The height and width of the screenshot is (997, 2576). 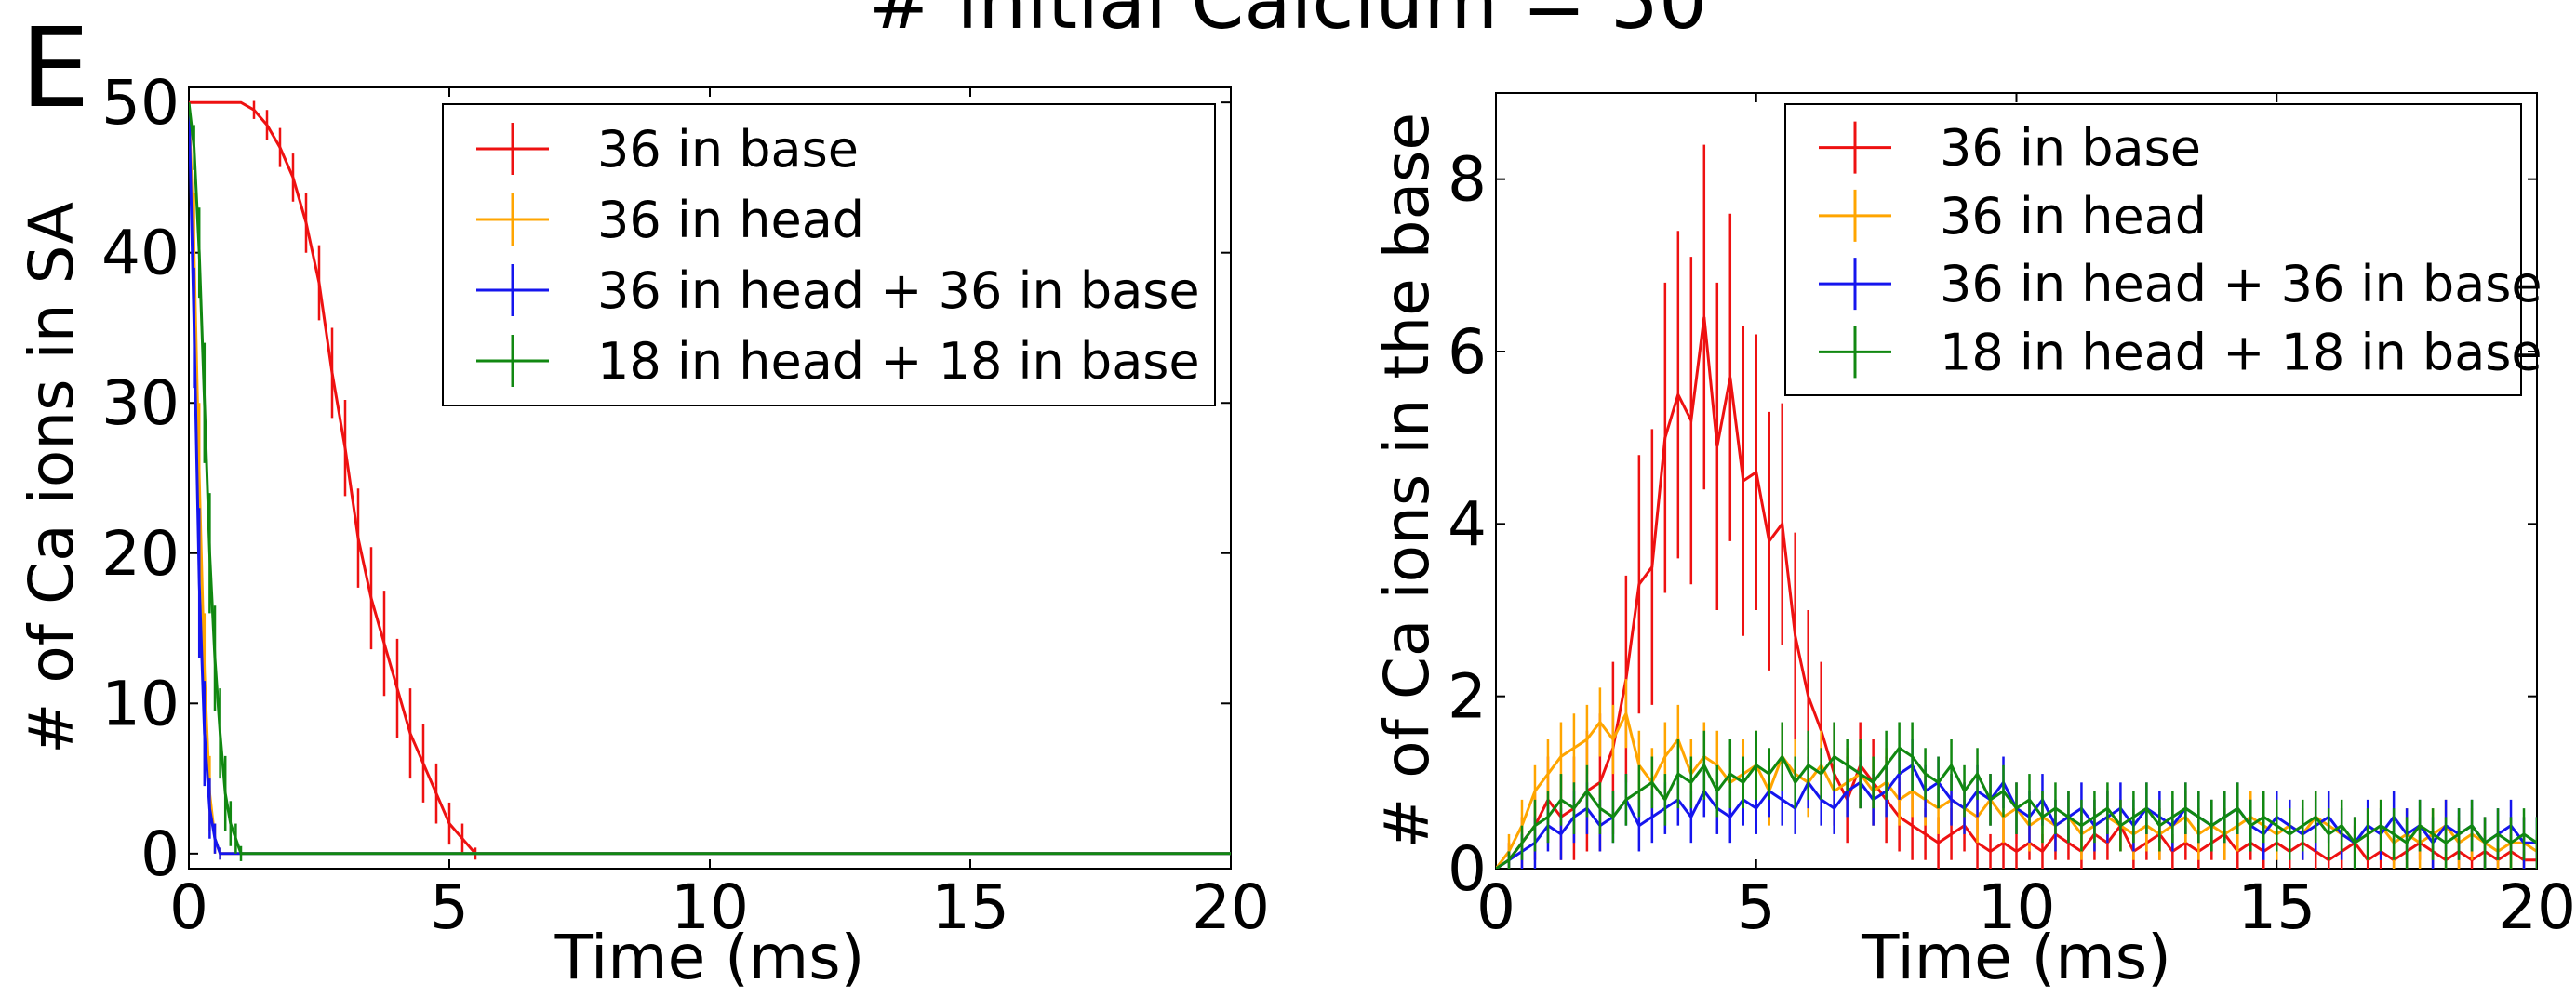 I want to click on y-tick-label: 50, so click(x=140, y=103).